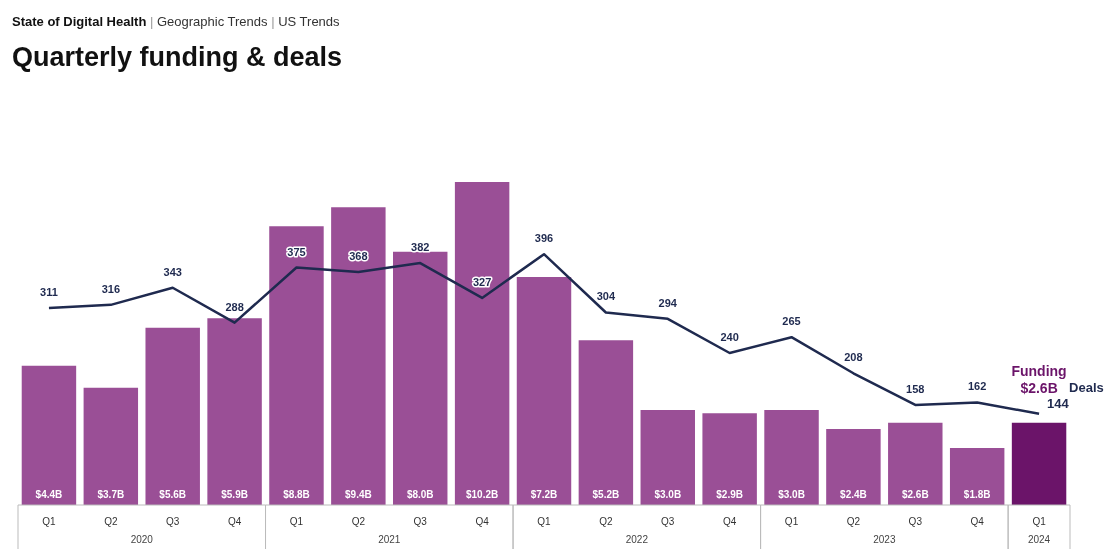 This screenshot has width=1112, height=551. Describe the element at coordinates (110, 288) in the screenshot. I see `data-label: 316` at that location.